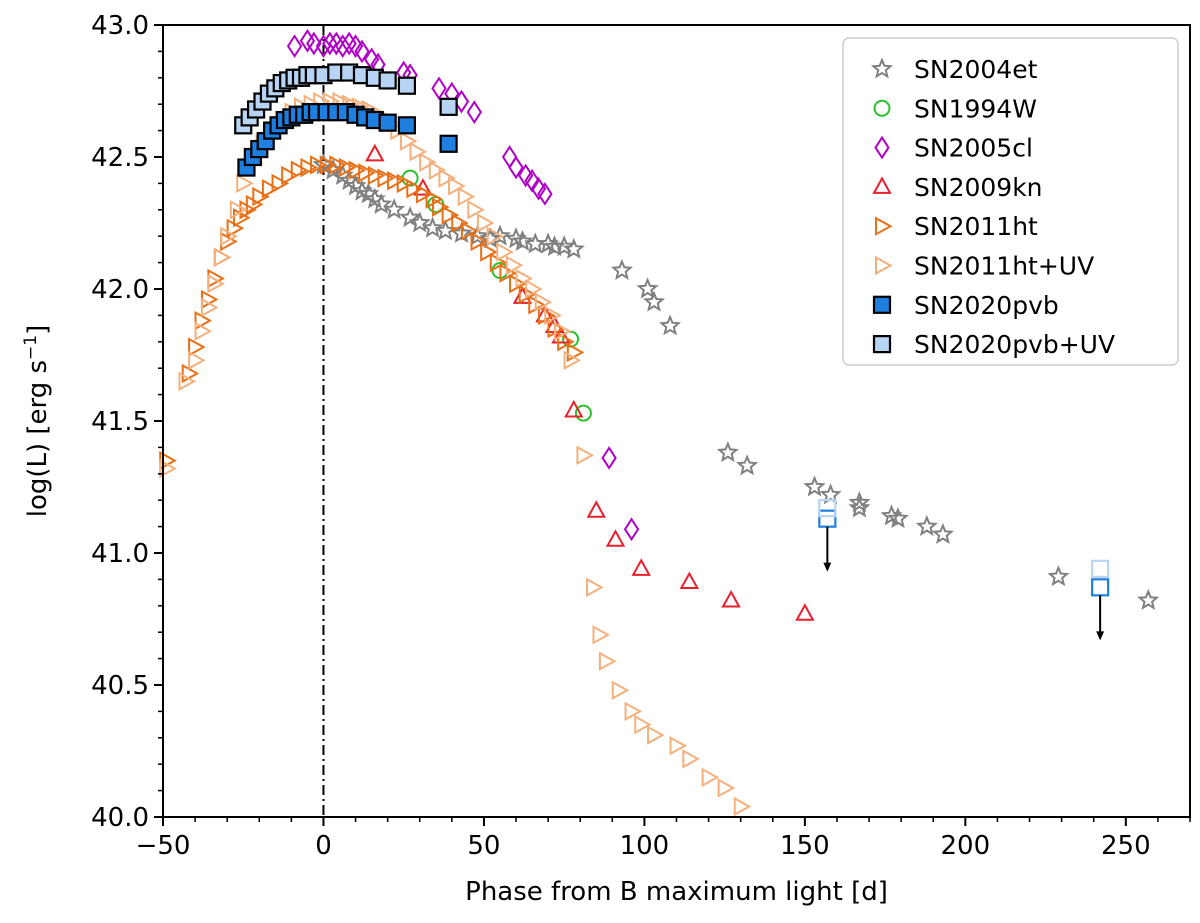 Image resolution: width=1200 pixels, height=923 pixels. What do you see at coordinates (120, 554) in the screenshot?
I see `y-tick-label: 41.0` at bounding box center [120, 554].